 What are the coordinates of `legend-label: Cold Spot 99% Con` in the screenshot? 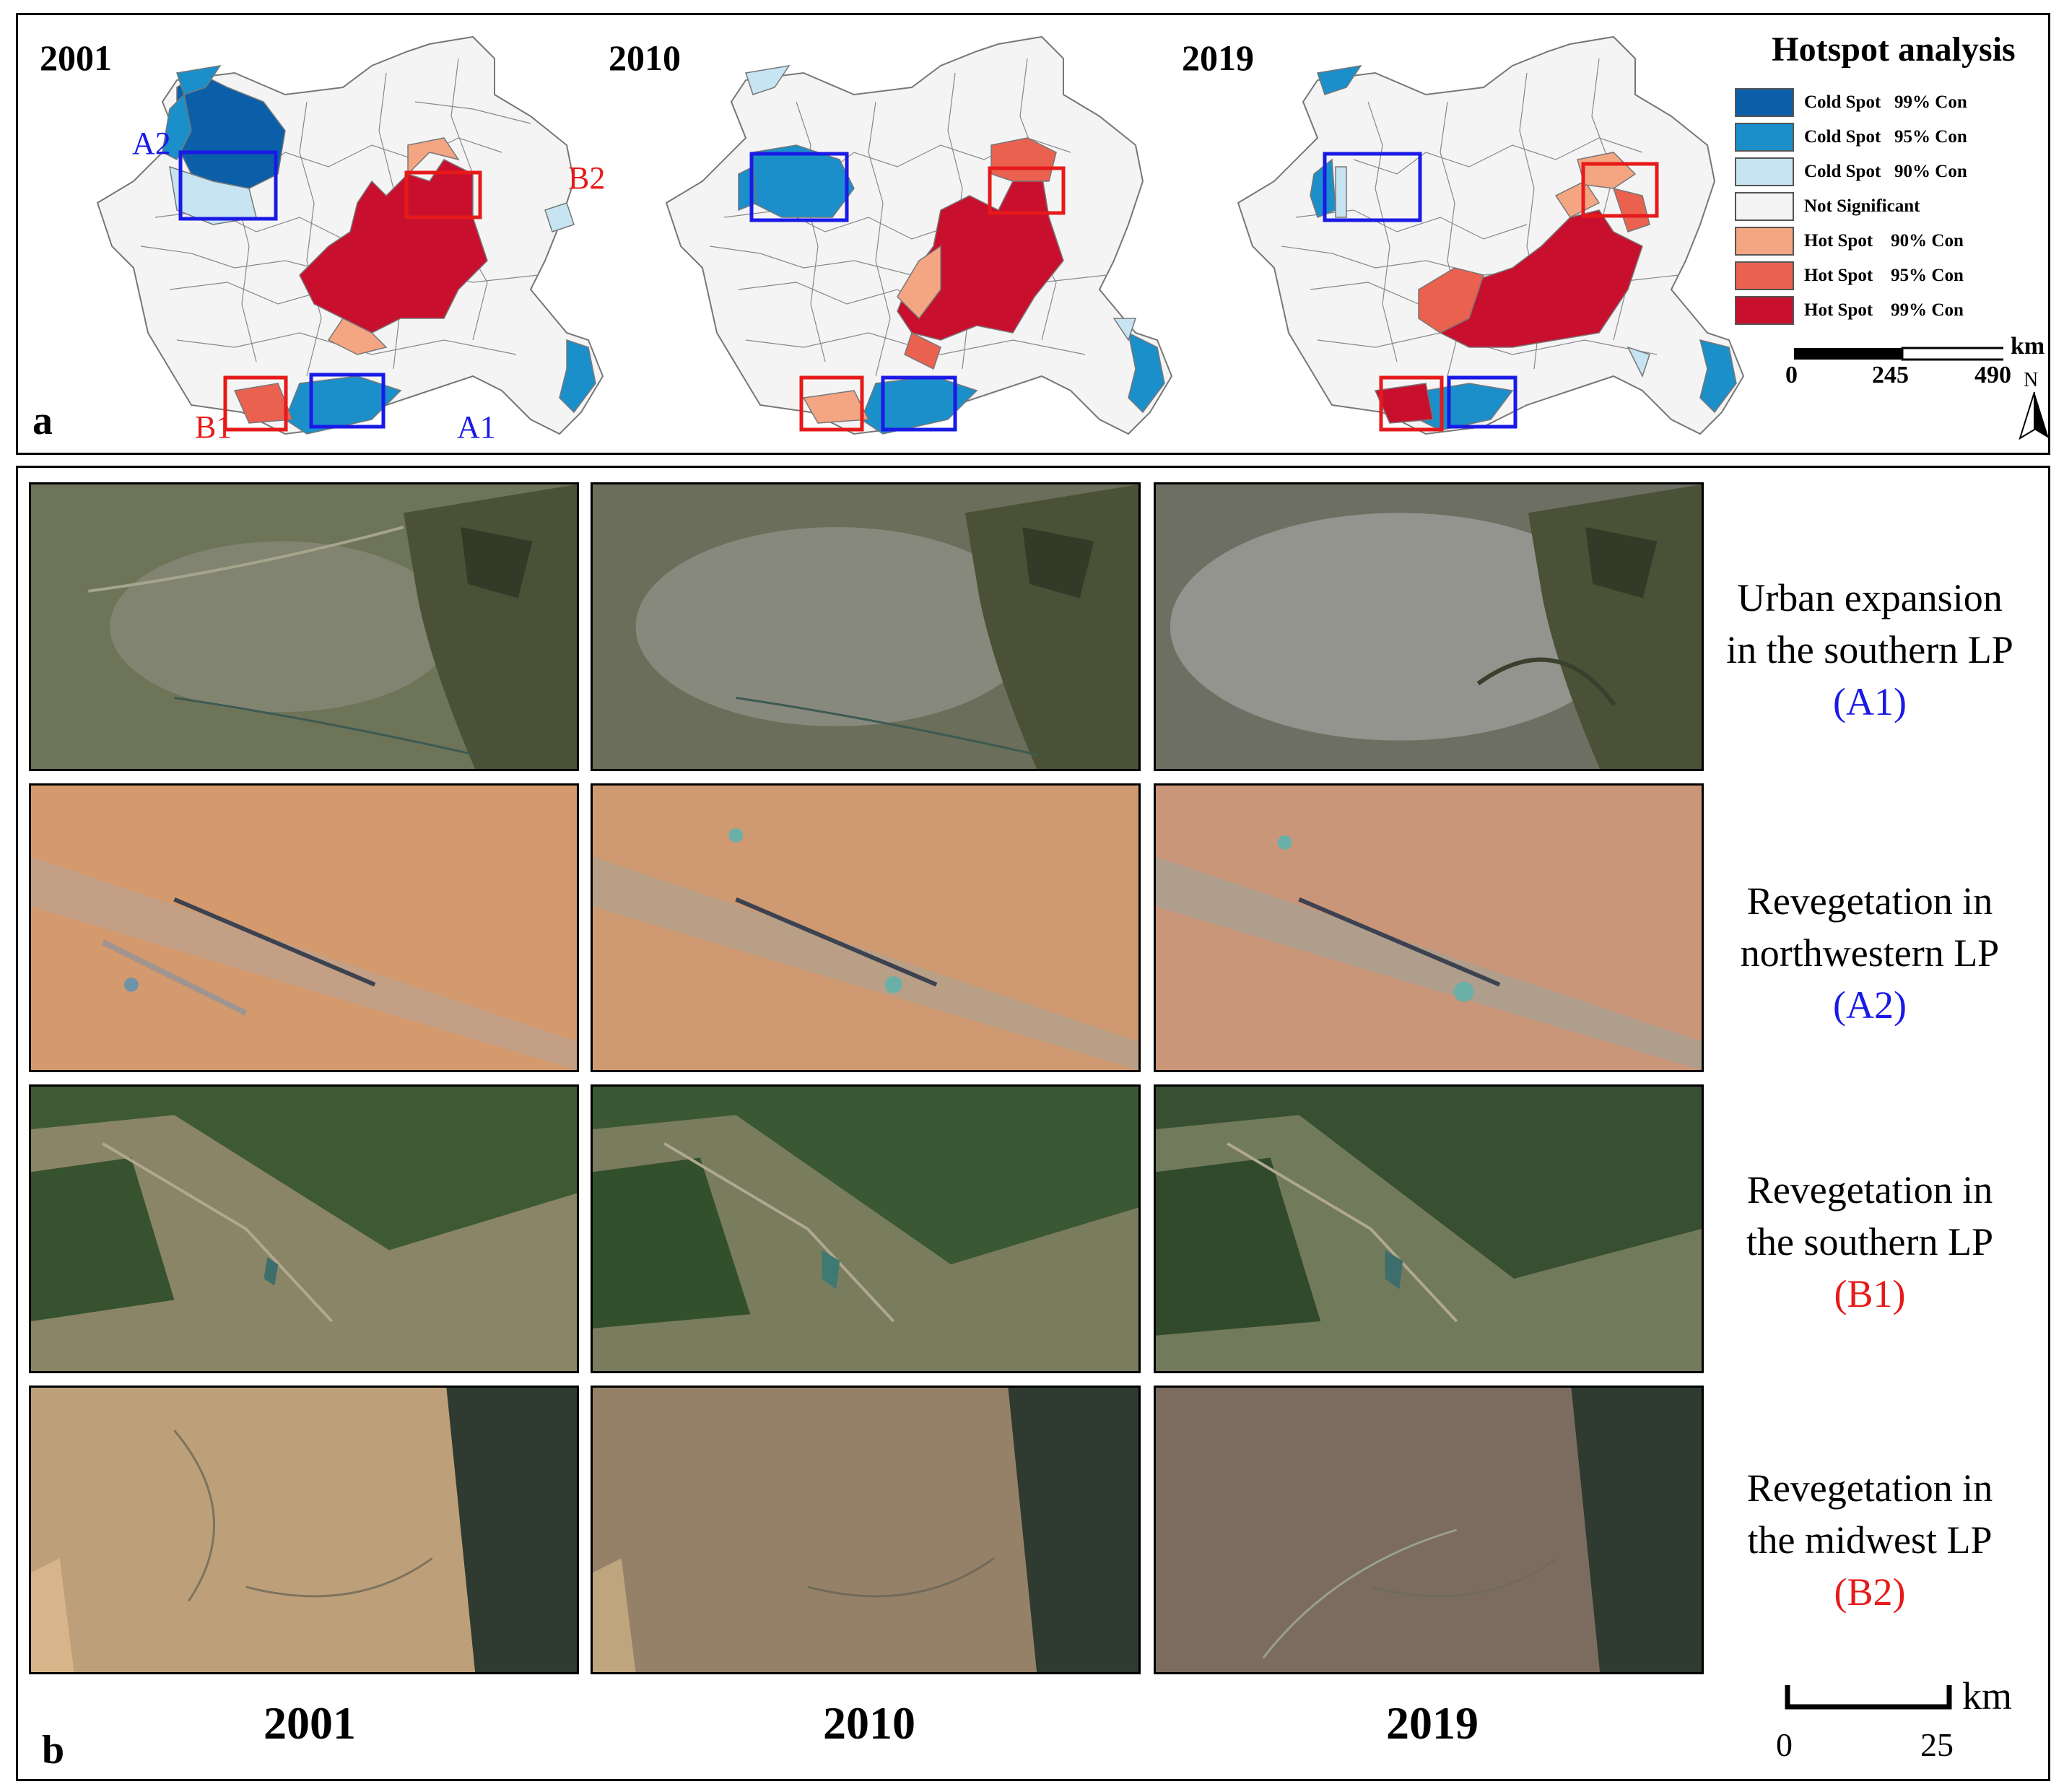 It's located at (1885, 102).